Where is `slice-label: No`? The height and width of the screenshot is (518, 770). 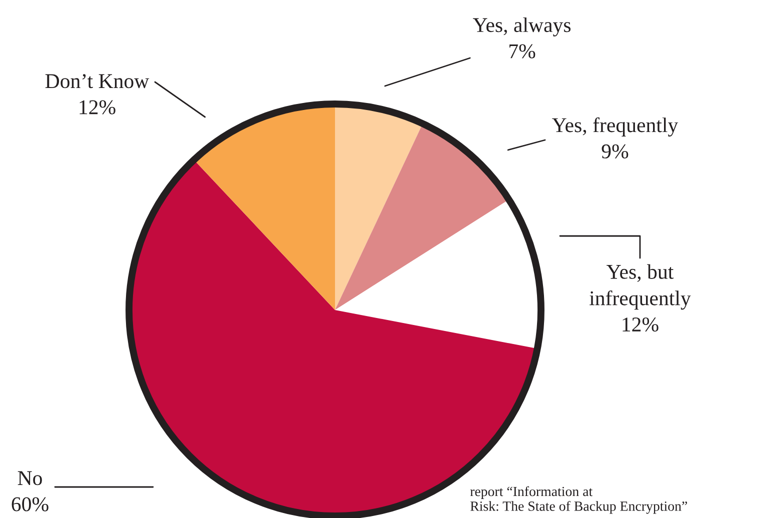 slice-label: No is located at coordinates (30, 478).